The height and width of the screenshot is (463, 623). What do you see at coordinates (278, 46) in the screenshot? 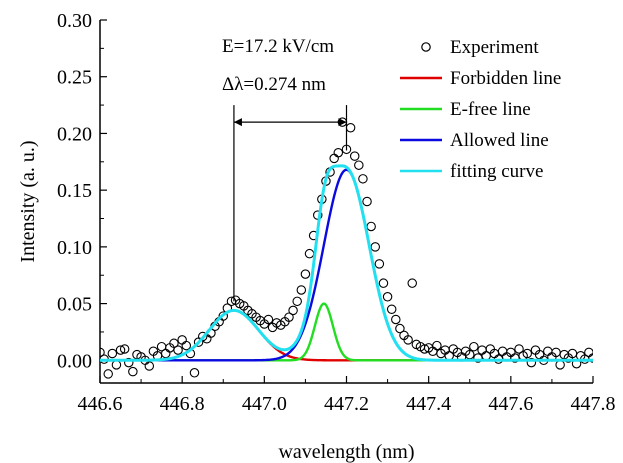
I see `field-annotation: E=17.2 kV/cm` at bounding box center [278, 46].